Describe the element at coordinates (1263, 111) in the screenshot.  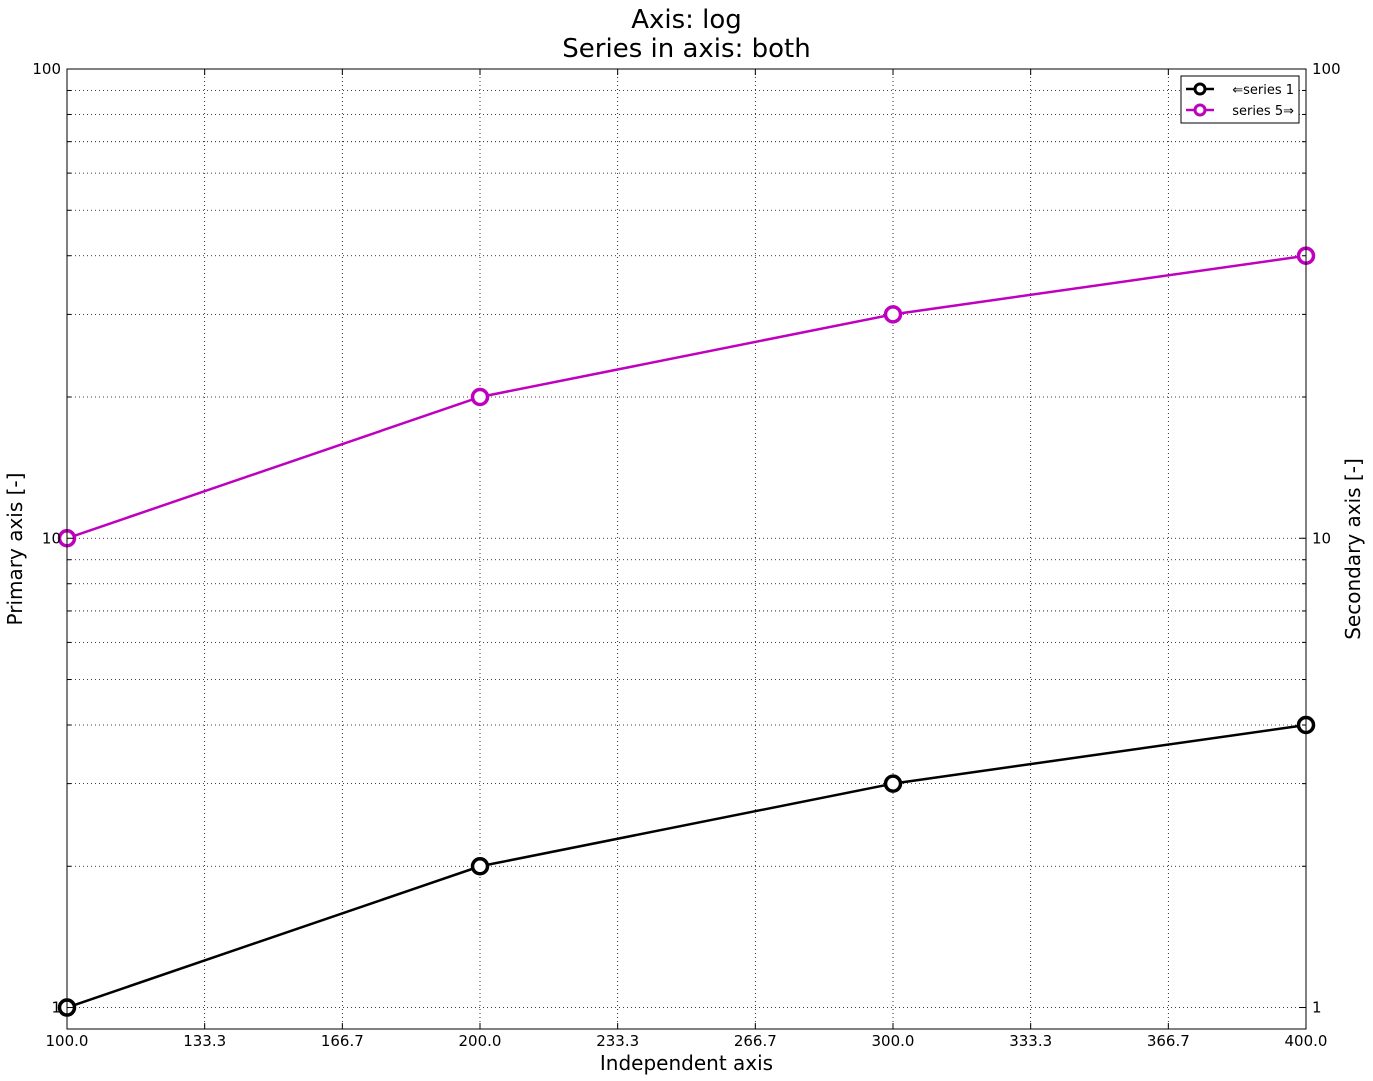
I see `legend-label-series-2: series 5⇒` at that location.